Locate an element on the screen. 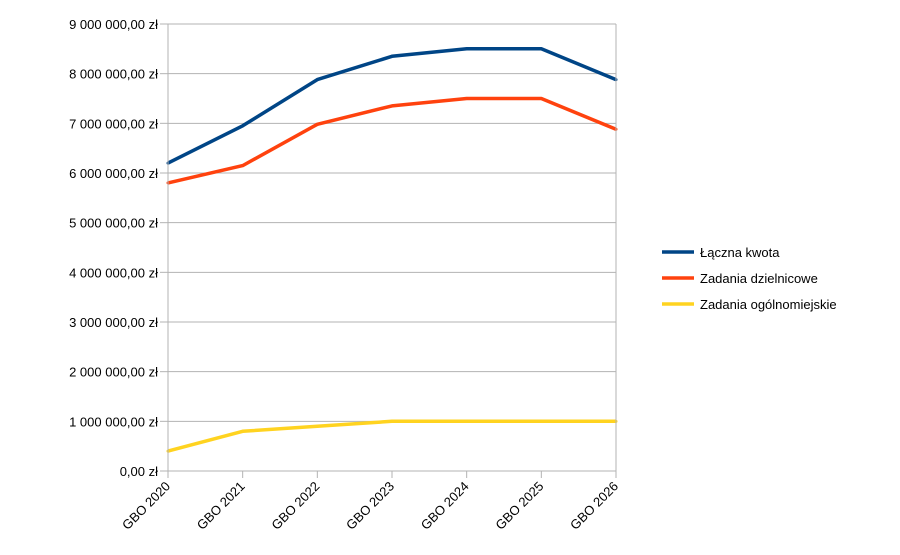 The image size is (900, 555). legend-label: Zadania ogólnomiejskie is located at coordinates (768, 304).